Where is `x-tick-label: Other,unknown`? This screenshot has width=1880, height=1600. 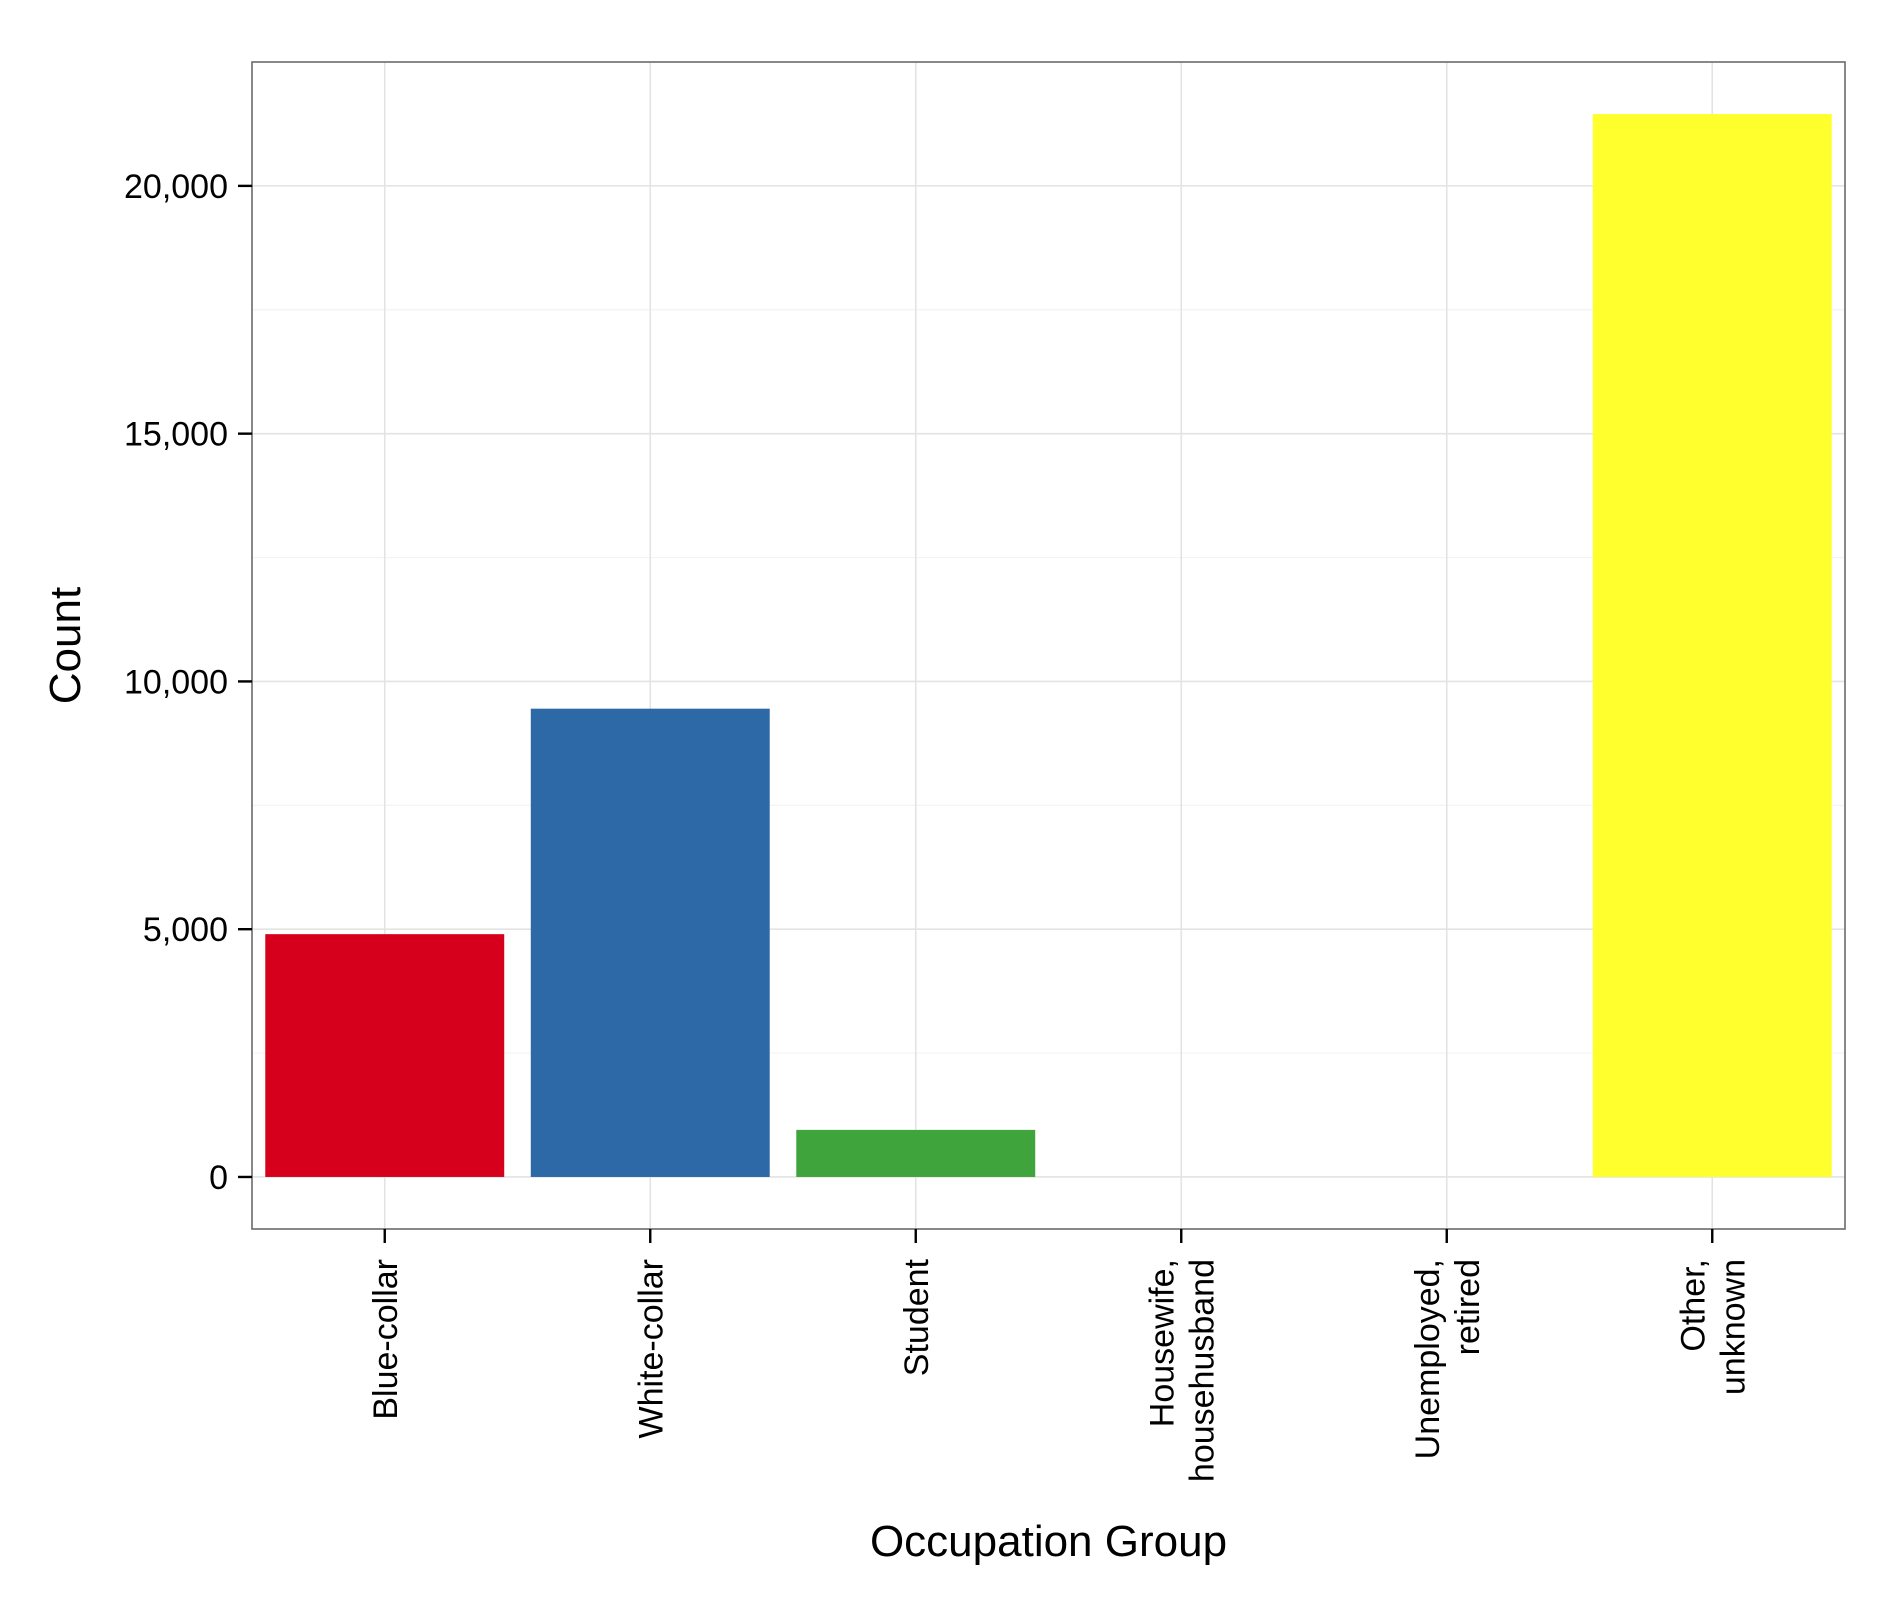
x-tick-label: Other,unknown is located at coordinates (1713, 1327).